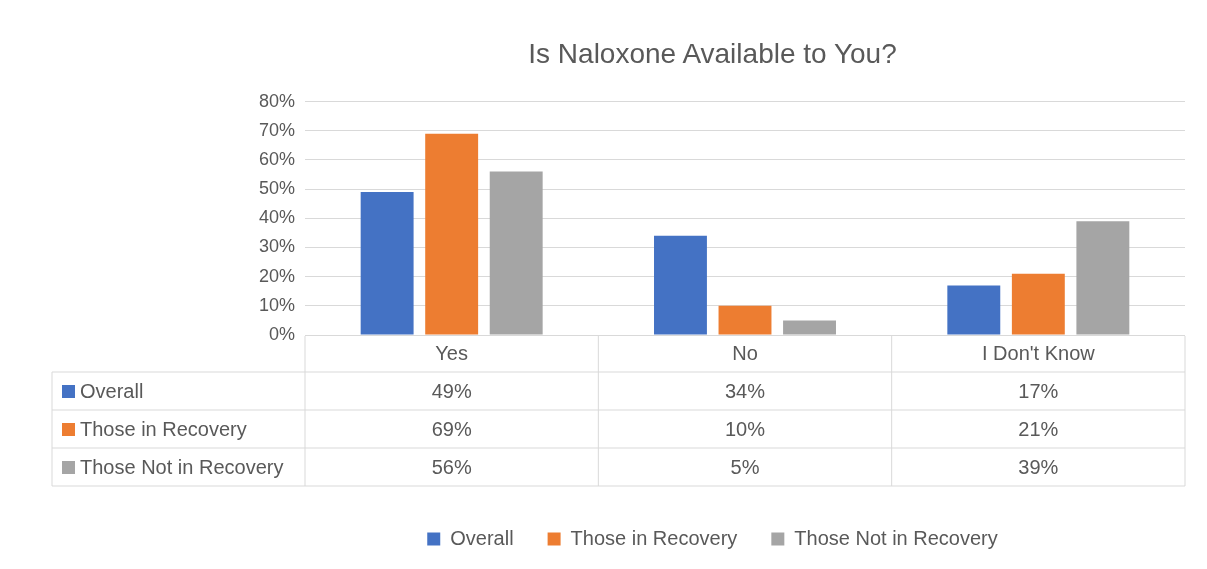 The image size is (1207, 569). Describe the element at coordinates (276, 275) in the screenshot. I see `y-tick-label: 20%` at that location.